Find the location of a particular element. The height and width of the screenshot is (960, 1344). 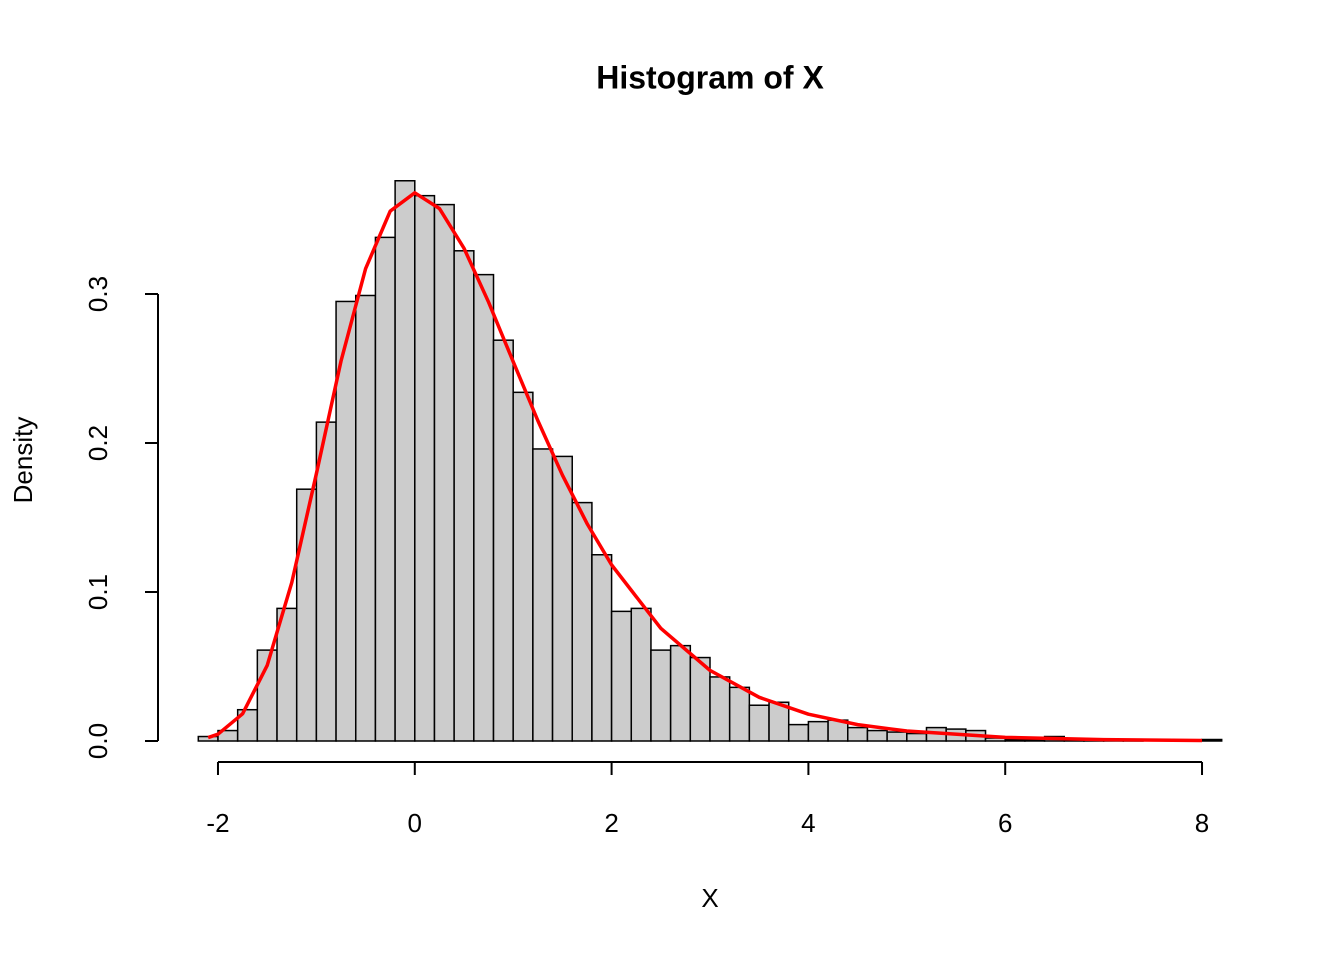

x-tick-label: 0 is located at coordinates (415, 823).